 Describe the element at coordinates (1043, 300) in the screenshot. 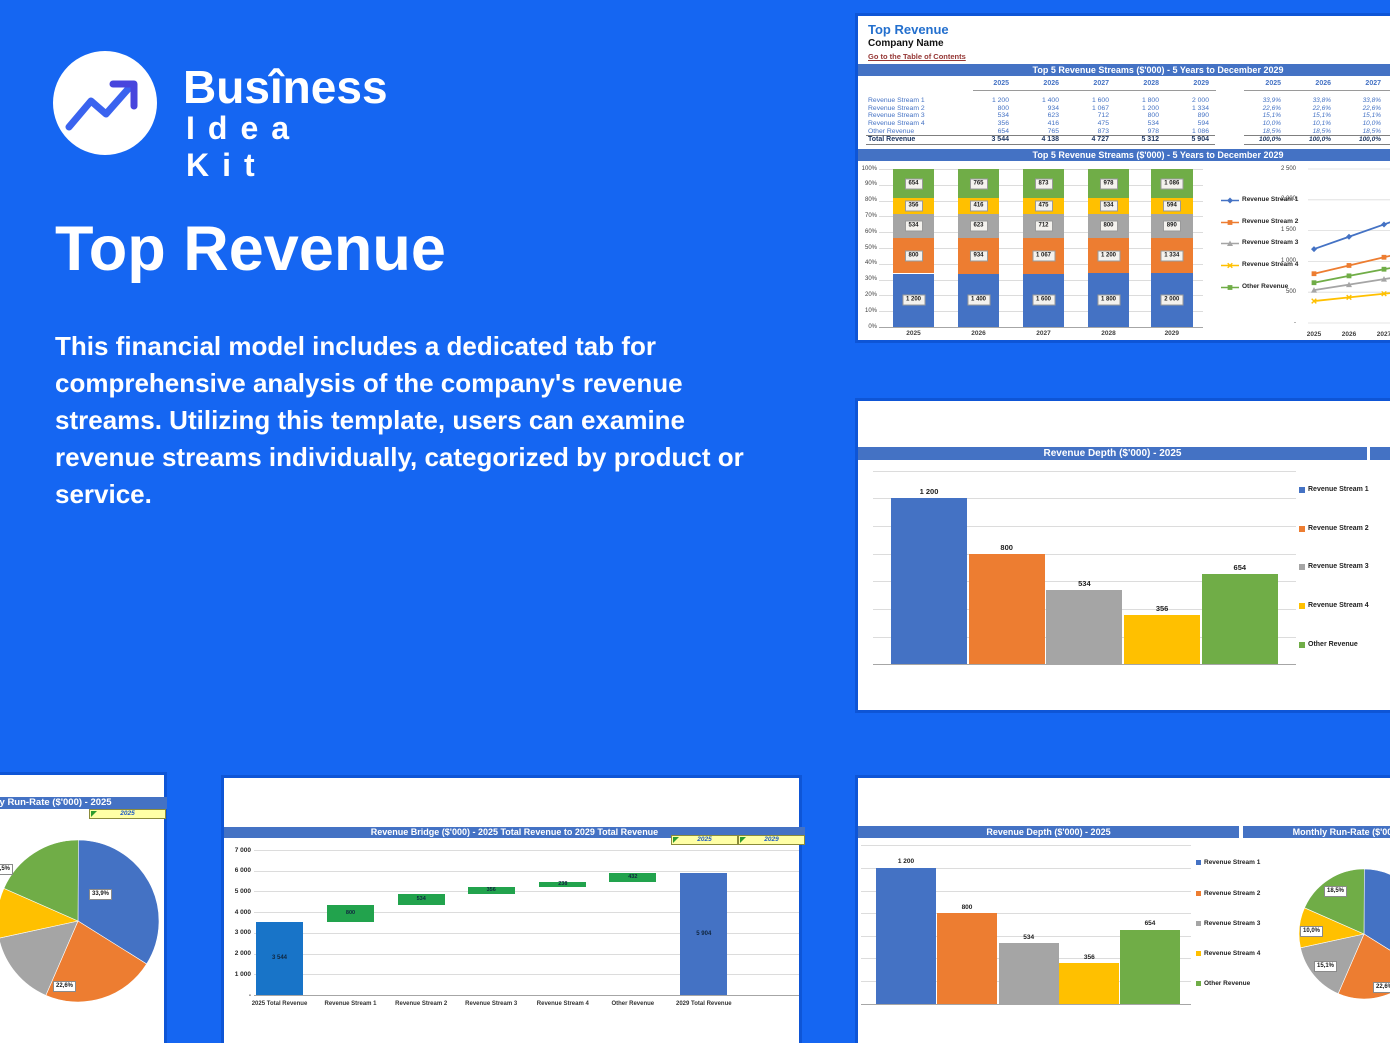

I see `data-label: 1 600` at that location.